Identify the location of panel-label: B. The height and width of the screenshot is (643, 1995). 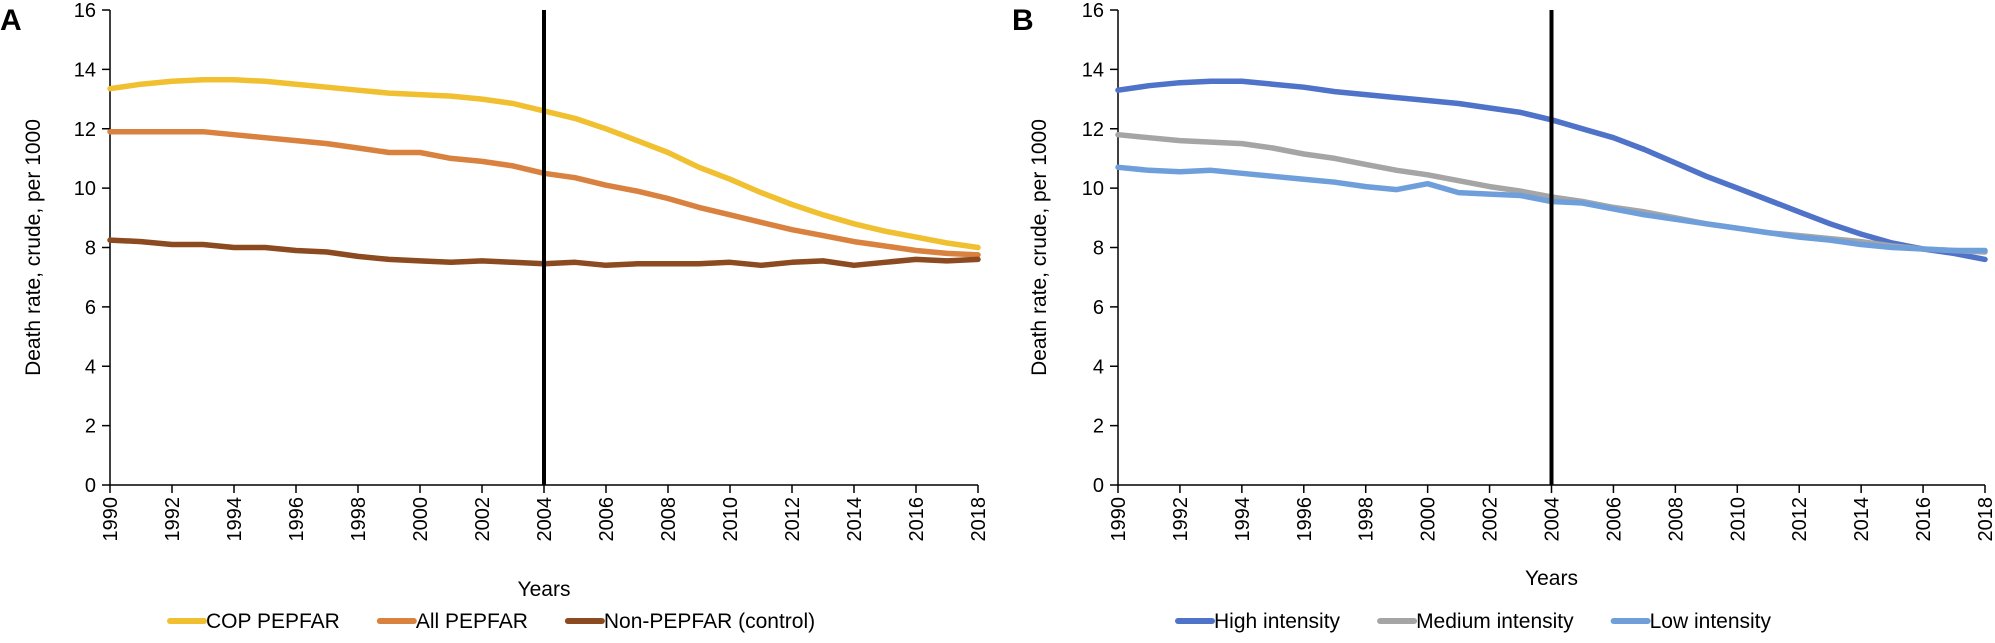
(1023, 20).